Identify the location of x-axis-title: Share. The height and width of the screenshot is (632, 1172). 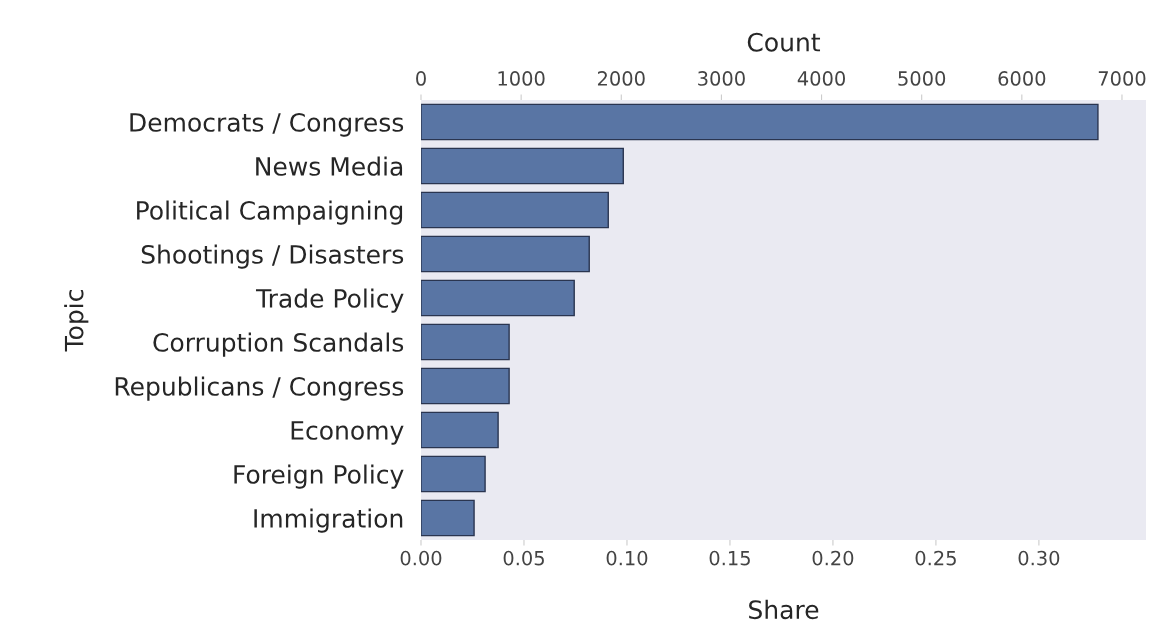
(784, 609).